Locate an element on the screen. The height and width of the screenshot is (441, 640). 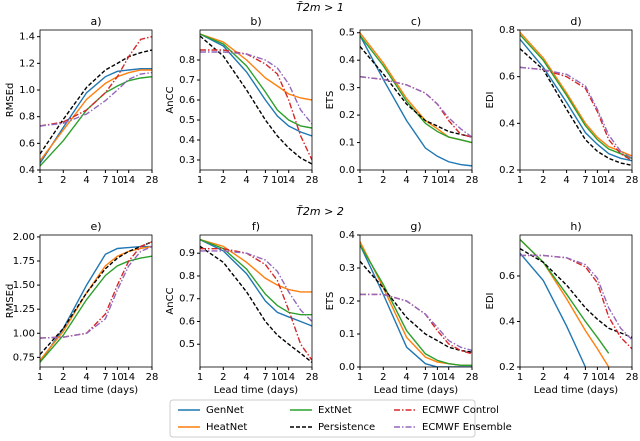
y-tick-label: 1.0 is located at coordinates (27, 90).